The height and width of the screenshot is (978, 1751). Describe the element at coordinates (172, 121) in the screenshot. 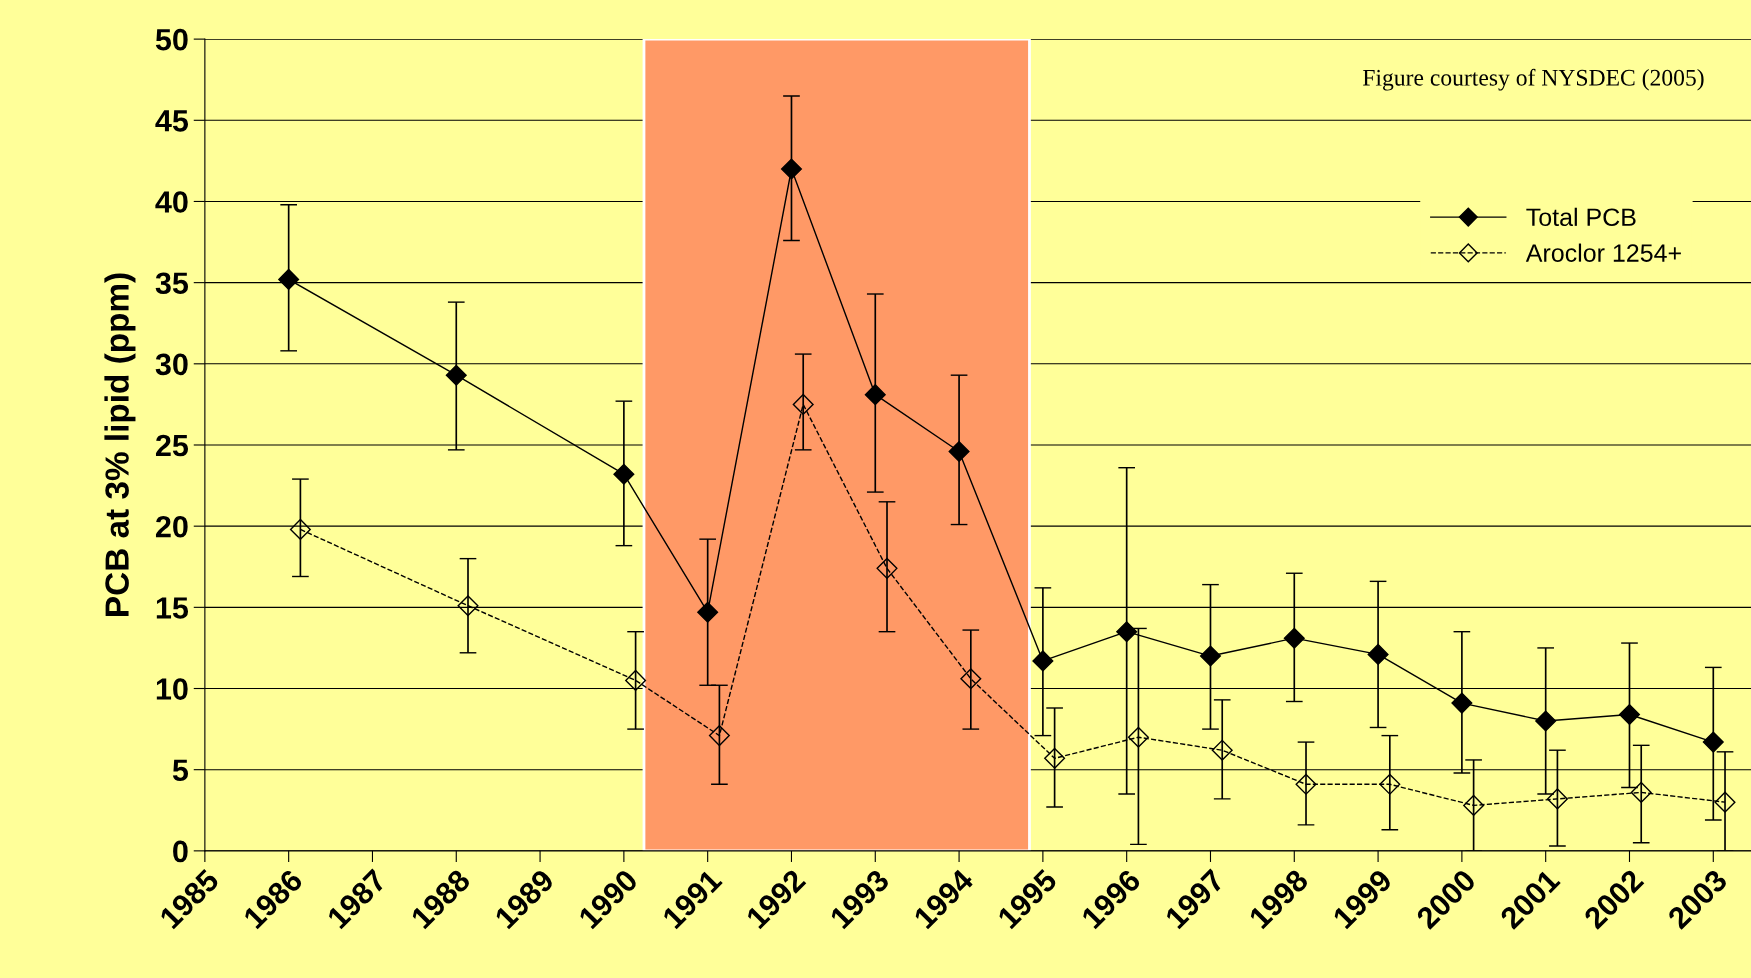

I see `y-tick-label: 45` at that location.